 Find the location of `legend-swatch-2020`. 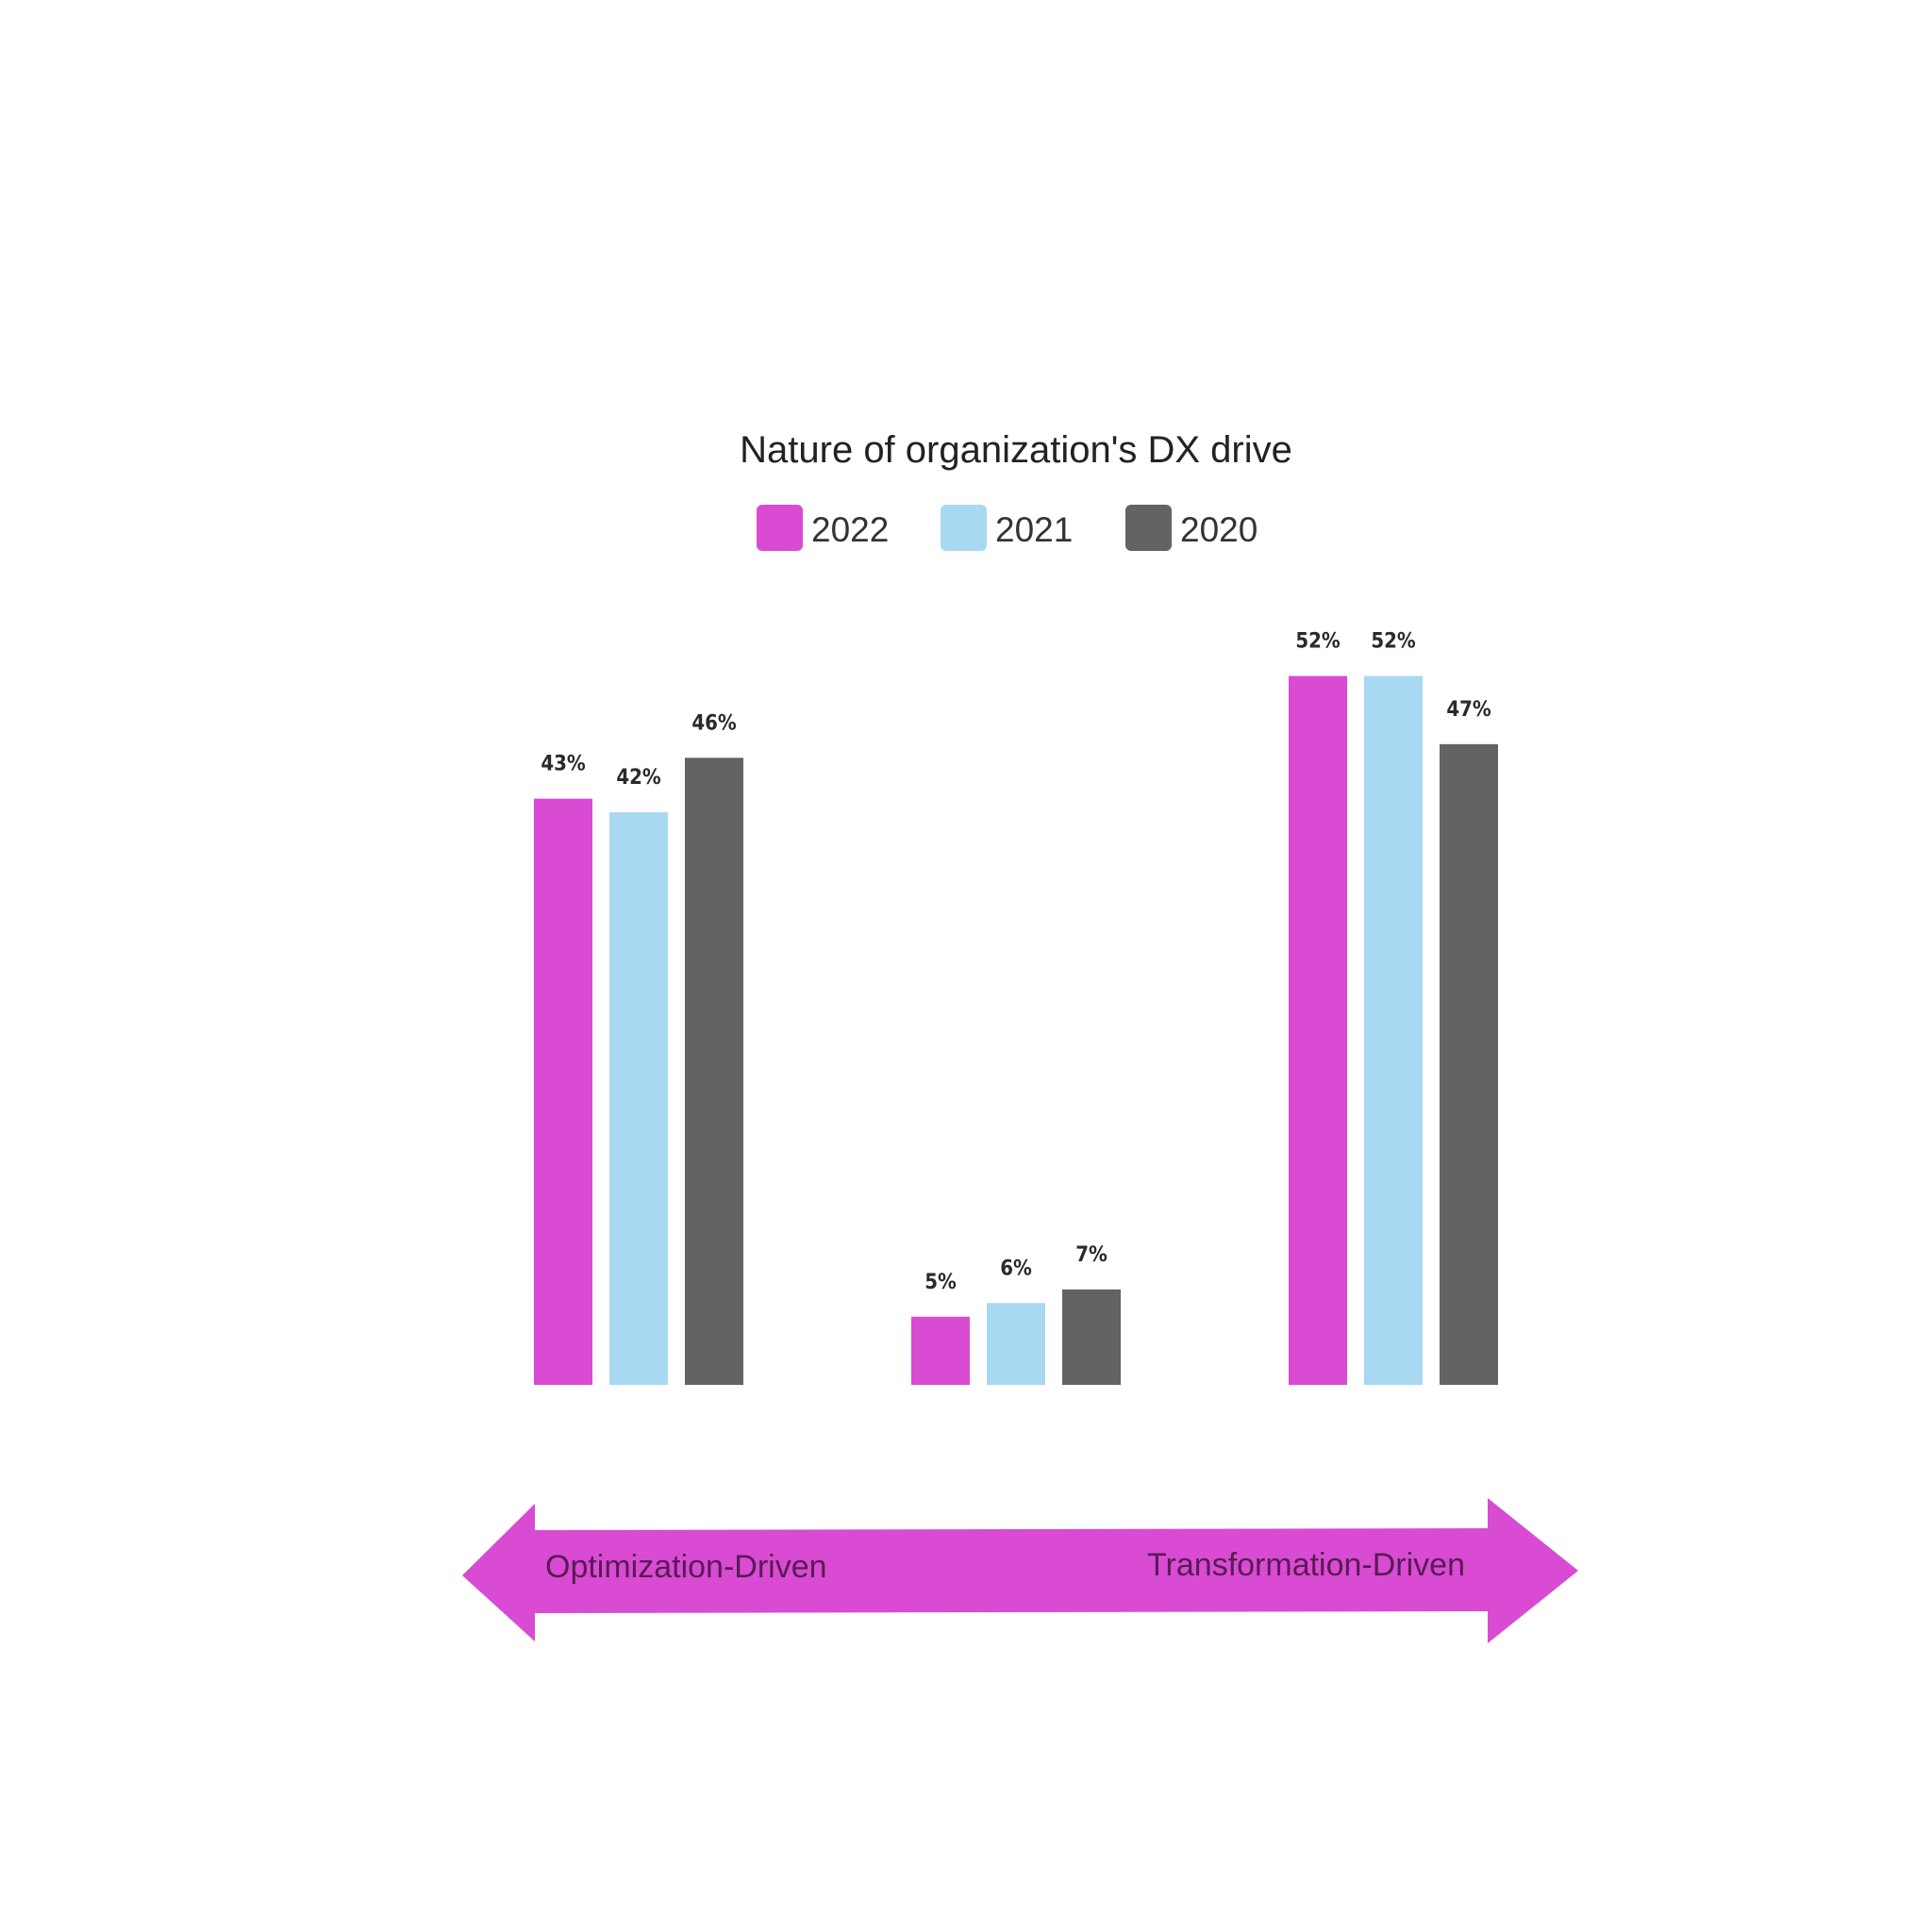

legend-swatch-2020 is located at coordinates (1148, 528).